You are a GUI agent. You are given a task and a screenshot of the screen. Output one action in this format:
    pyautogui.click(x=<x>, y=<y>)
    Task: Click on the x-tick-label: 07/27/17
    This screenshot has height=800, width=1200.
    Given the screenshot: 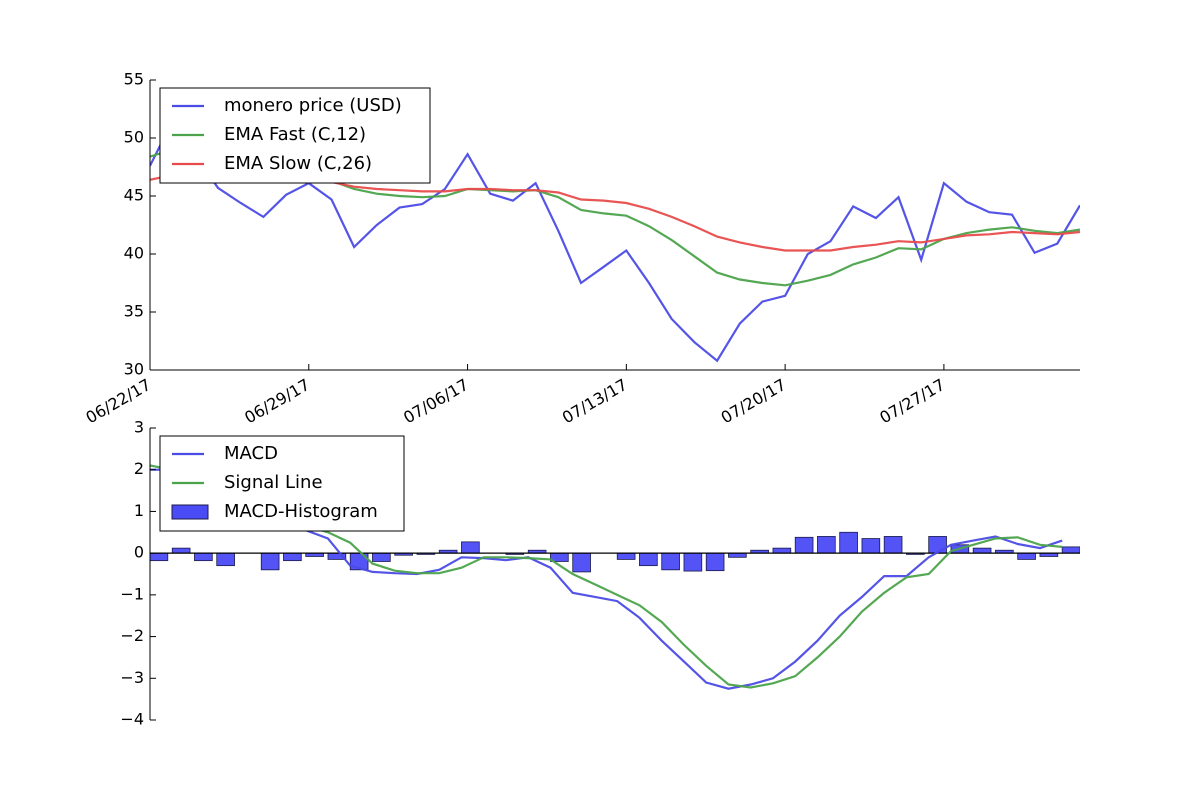 What is the action you would take?
    pyautogui.click(x=912, y=401)
    